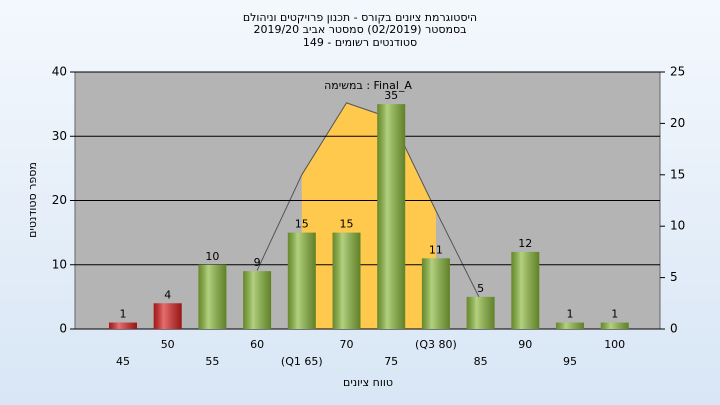 Image resolution: width=720 pixels, height=405 pixels. Describe the element at coordinates (570, 361) in the screenshot. I see `x-tick-label: 95` at that location.